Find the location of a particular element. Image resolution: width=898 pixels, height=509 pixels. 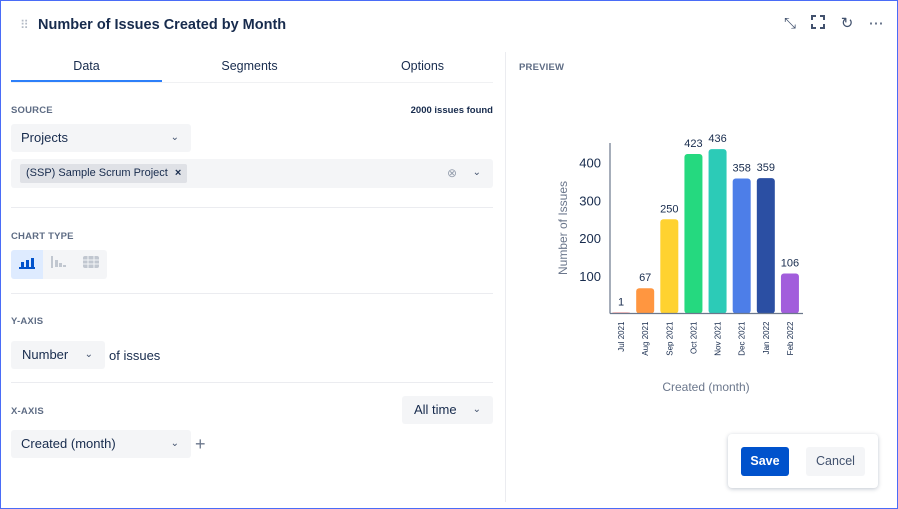

stacked-bar-icon is located at coordinates (58, 262).